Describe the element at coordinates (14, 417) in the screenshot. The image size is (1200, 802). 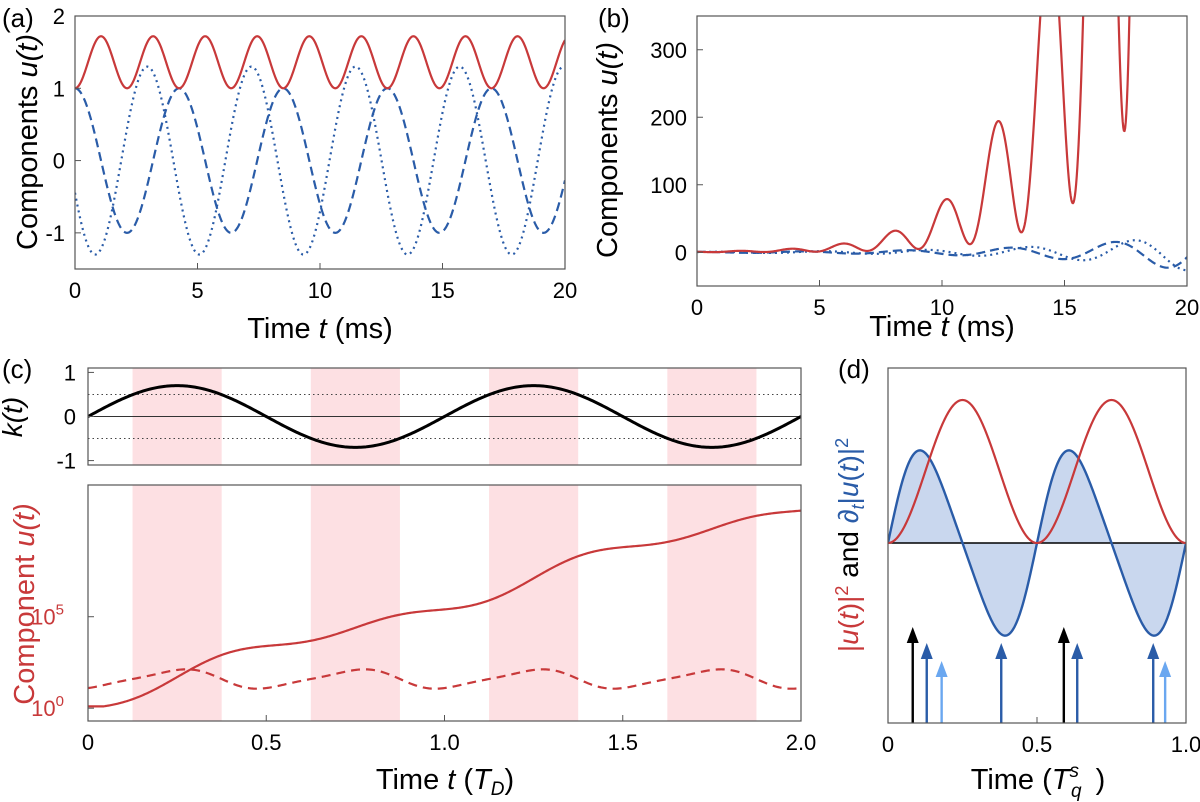
I see `panel-c-top-ylabel: k(t)` at that location.